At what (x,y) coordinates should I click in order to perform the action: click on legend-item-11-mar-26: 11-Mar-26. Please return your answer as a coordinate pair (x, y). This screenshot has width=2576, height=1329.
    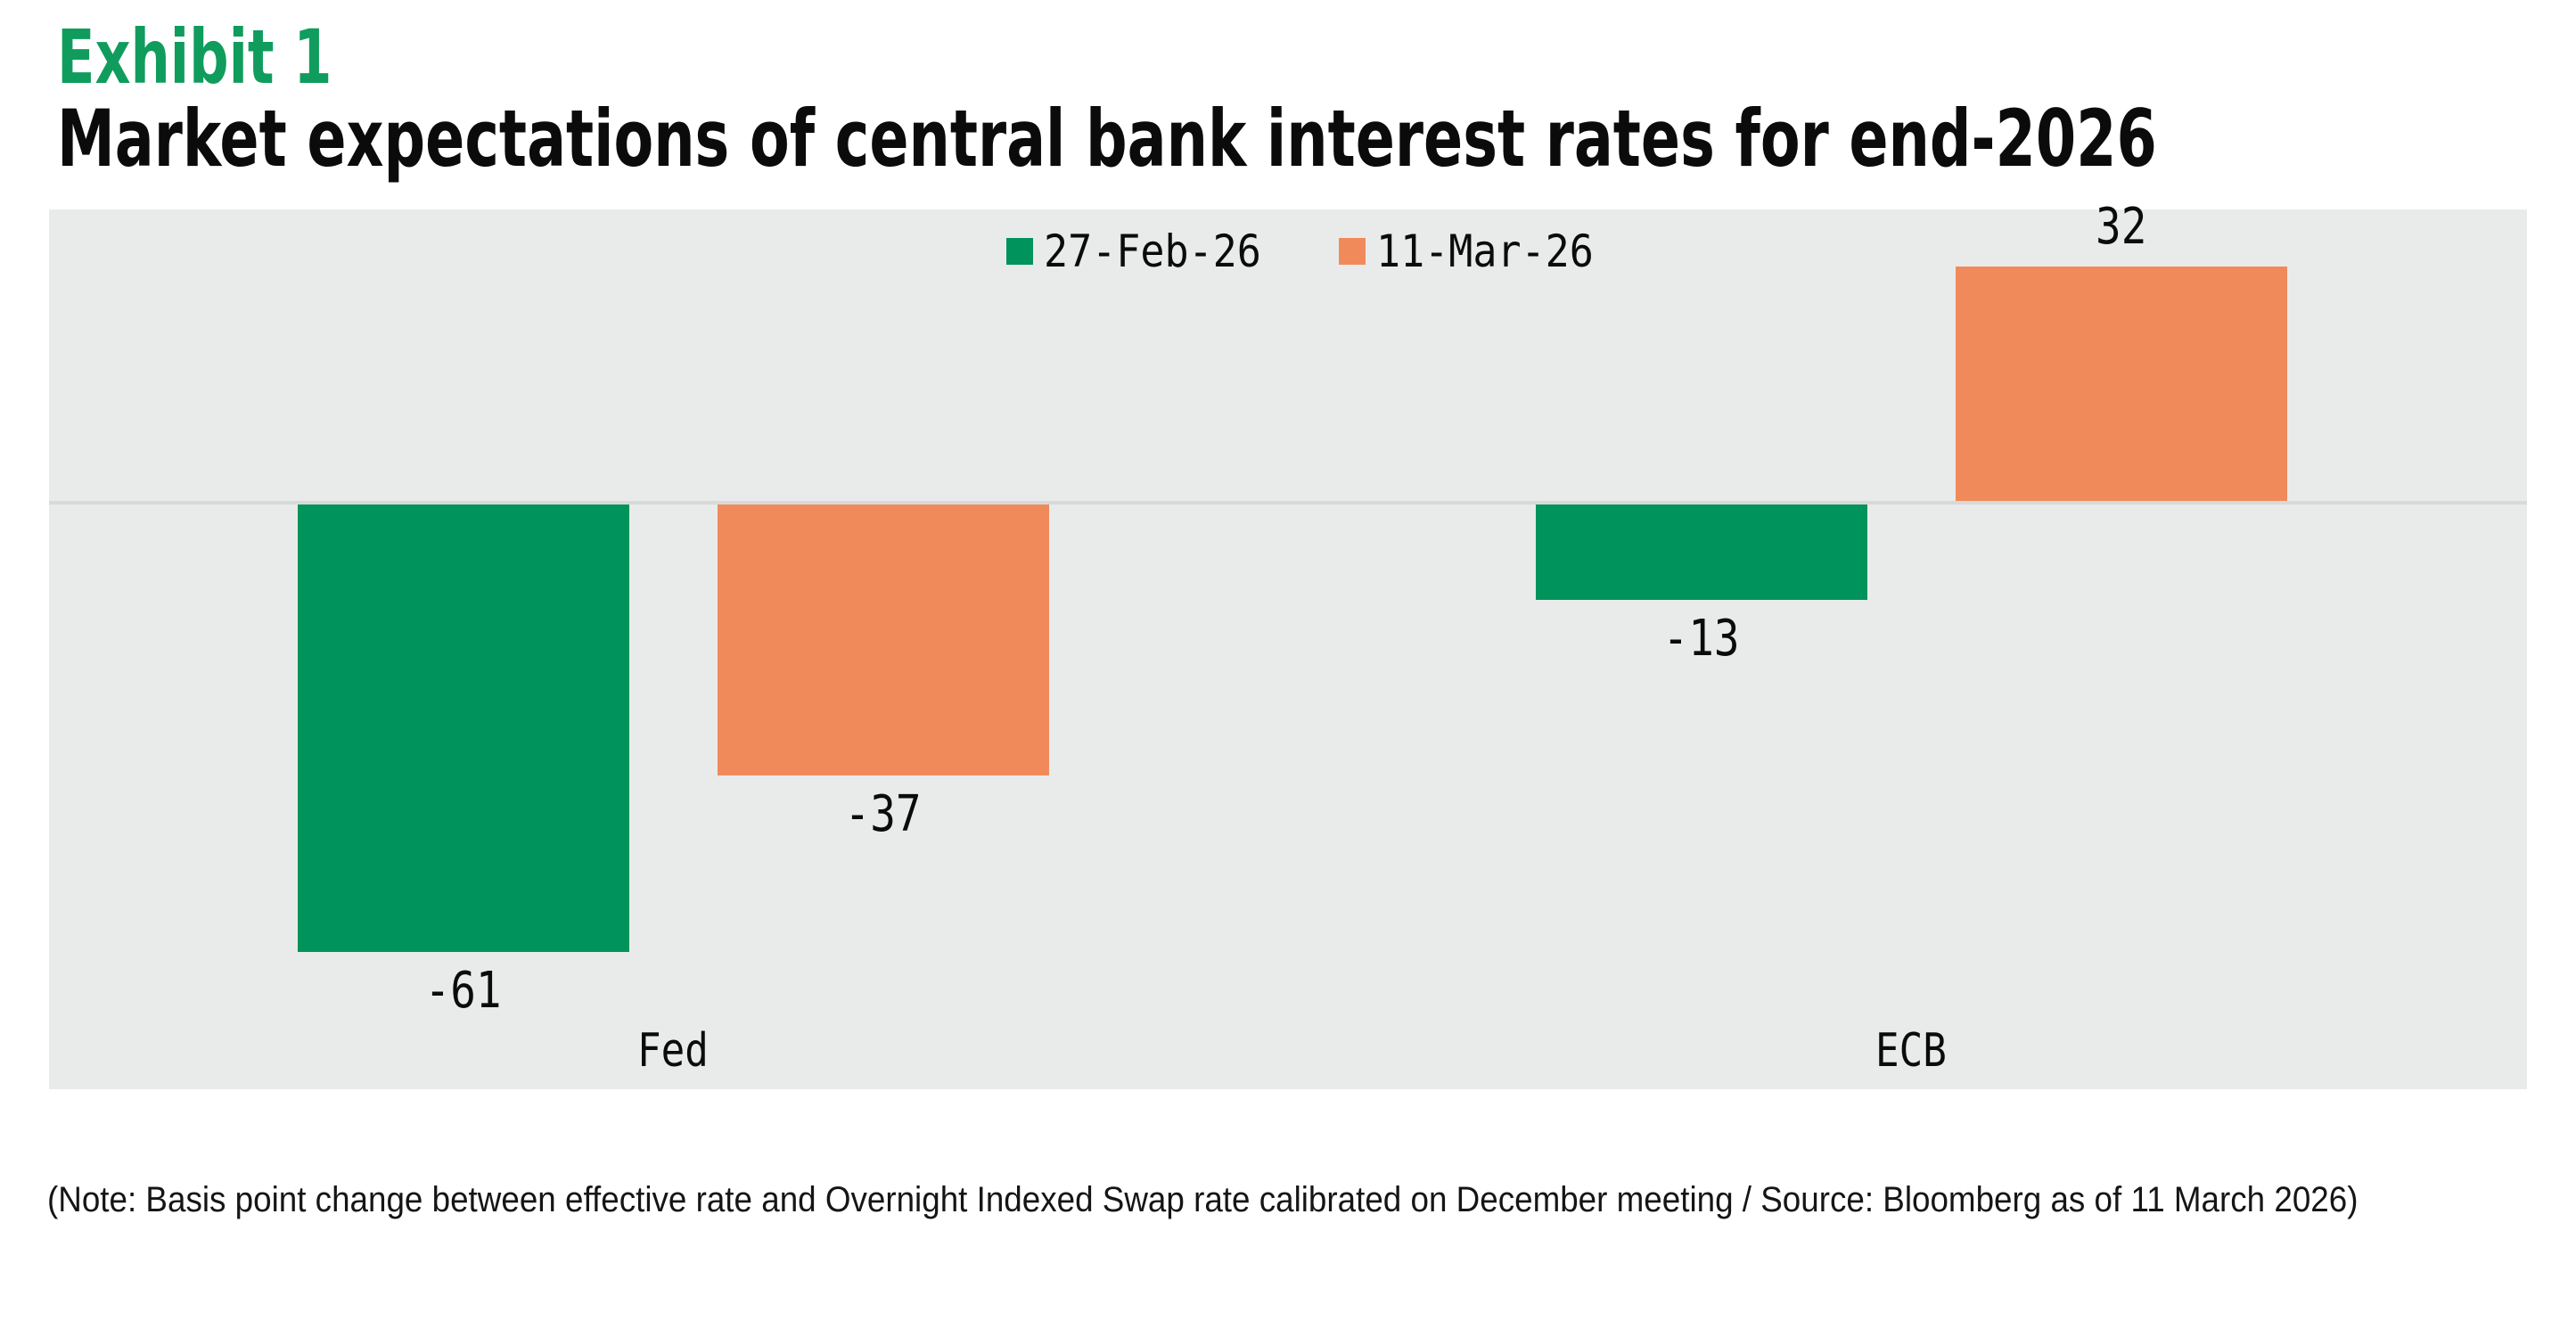
    Looking at the image, I should click on (1478, 251).